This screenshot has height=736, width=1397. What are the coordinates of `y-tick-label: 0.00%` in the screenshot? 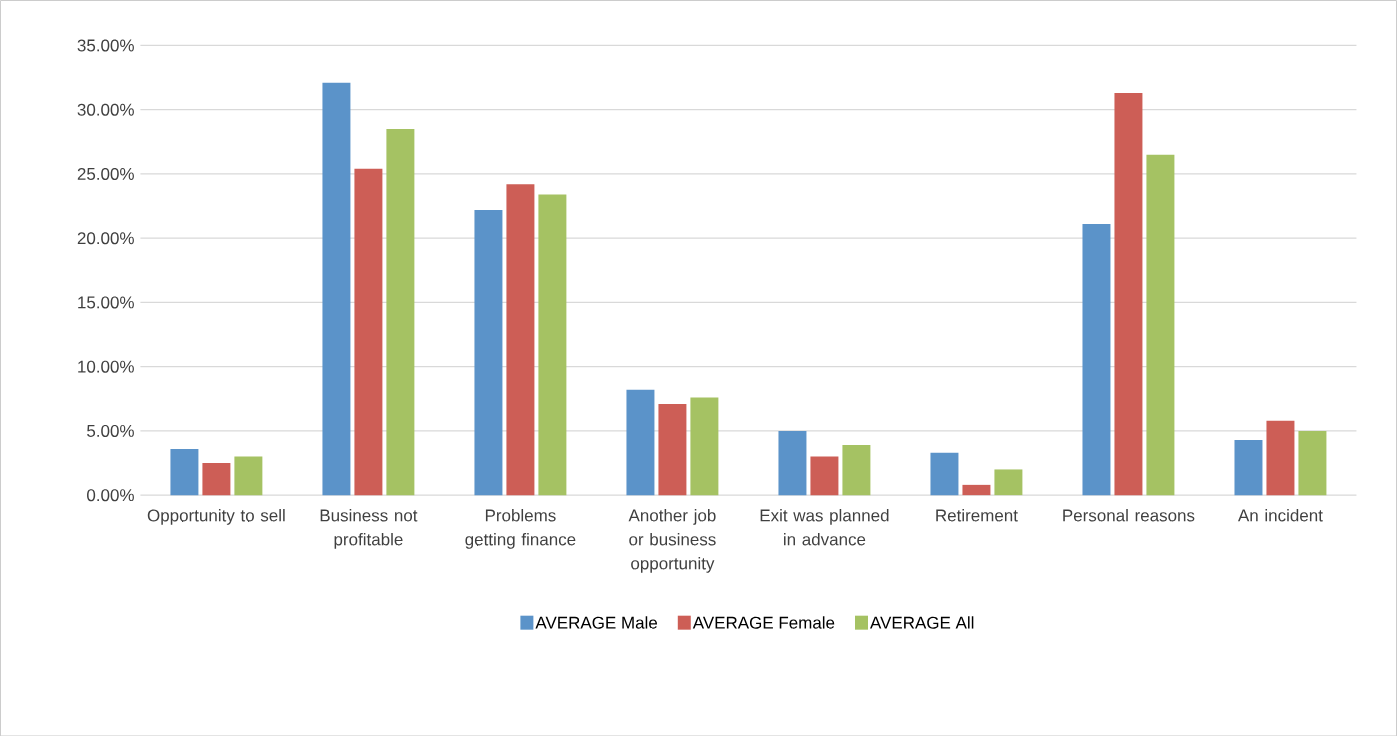 It's located at (110, 494).